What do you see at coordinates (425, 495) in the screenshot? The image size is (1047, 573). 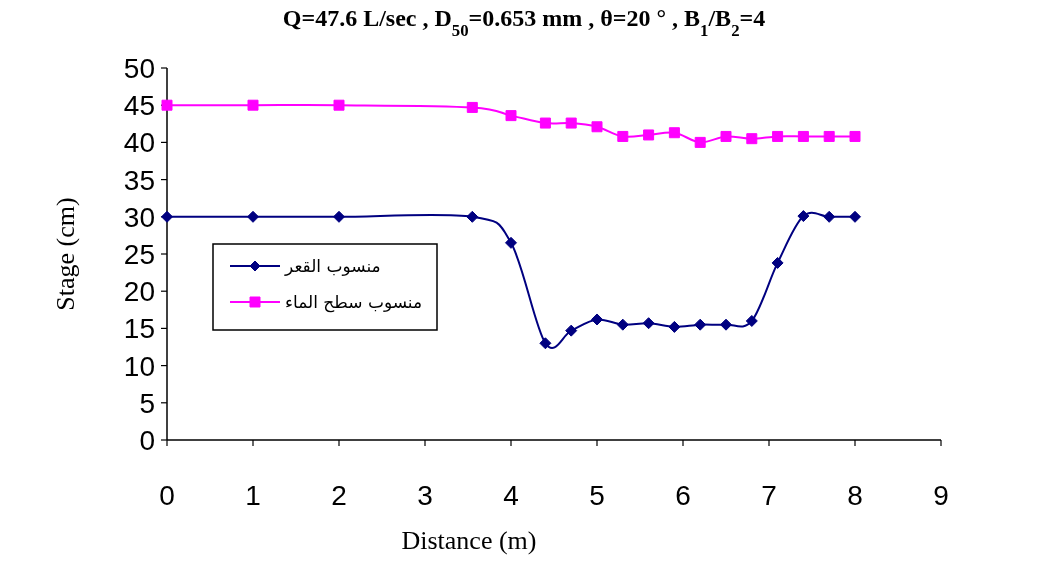 I see `x-tick-label: 3` at bounding box center [425, 495].